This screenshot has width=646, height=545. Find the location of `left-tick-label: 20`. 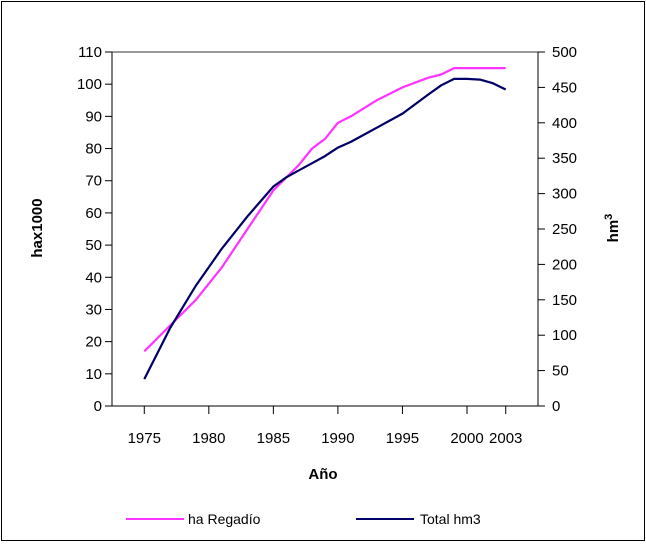

left-tick-label: 20 is located at coordinates (93, 342).